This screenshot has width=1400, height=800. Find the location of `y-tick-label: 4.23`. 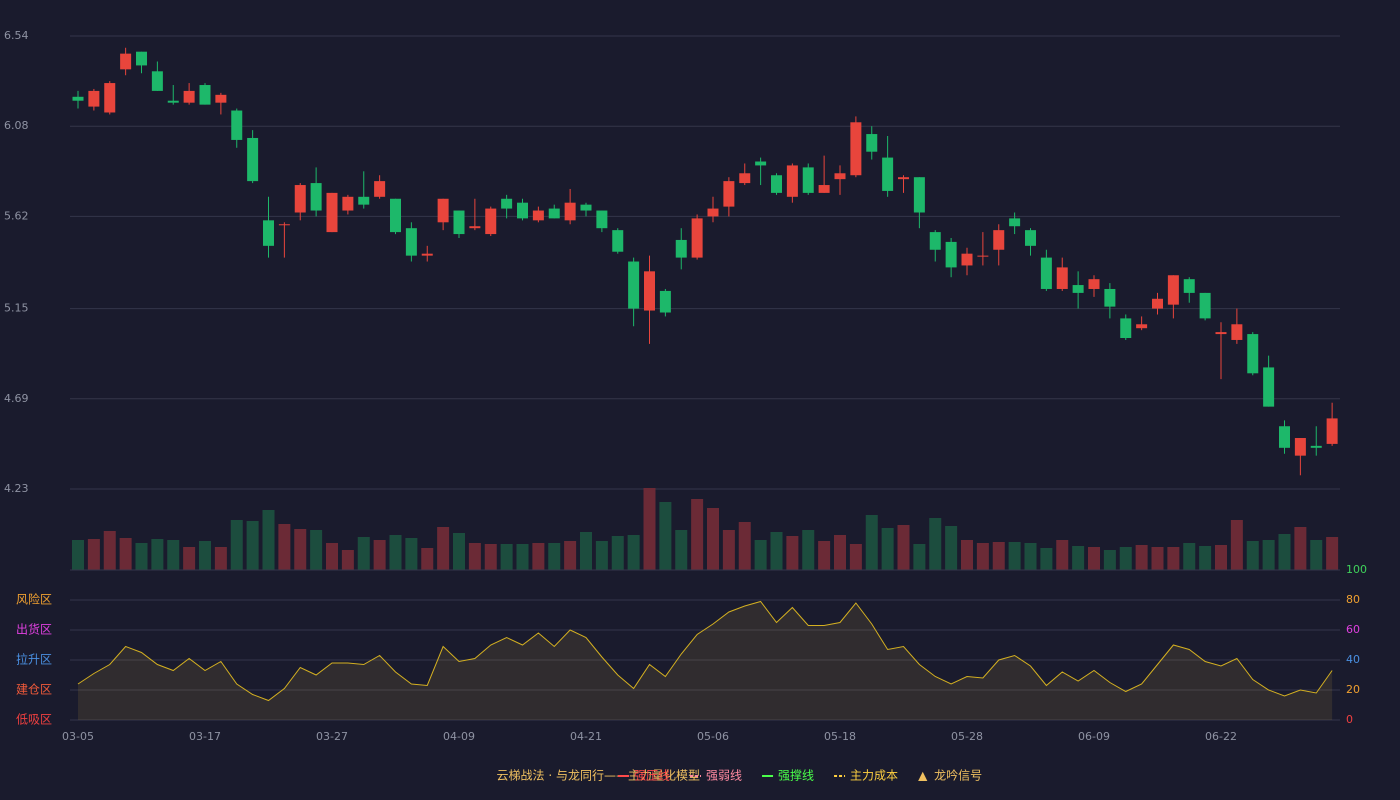

y-tick-label: 4.23 is located at coordinates (16, 488).